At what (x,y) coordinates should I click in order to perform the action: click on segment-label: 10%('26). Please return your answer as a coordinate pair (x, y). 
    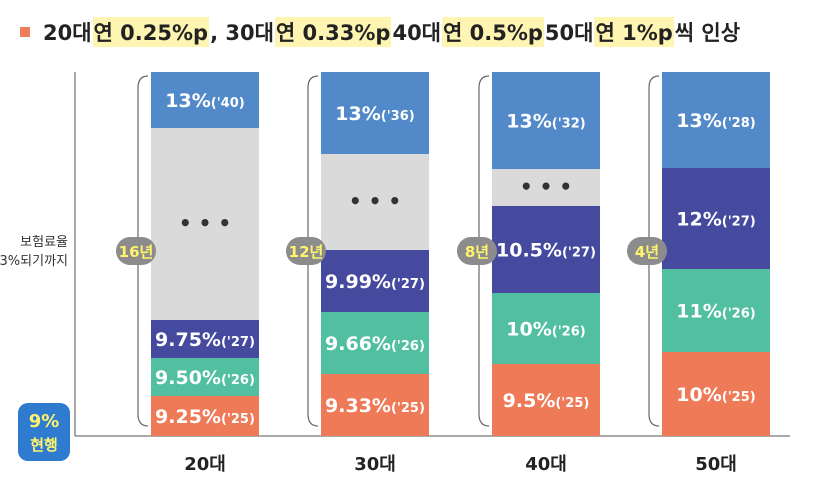
    Looking at the image, I should click on (545, 330).